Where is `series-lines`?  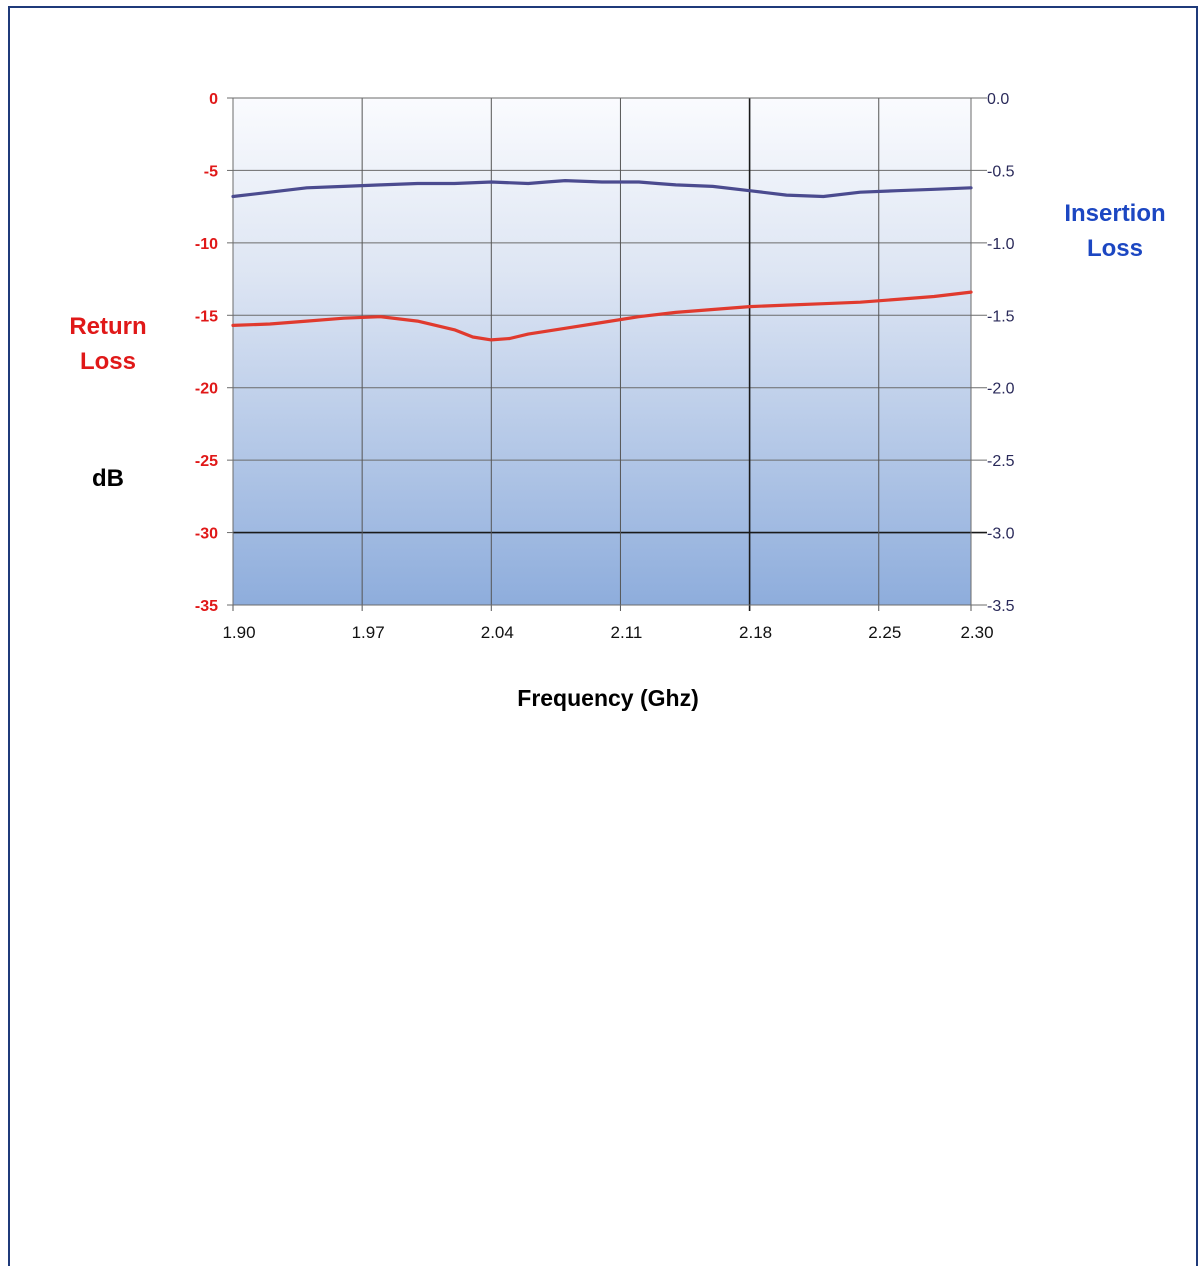 series-lines is located at coordinates (602, 260).